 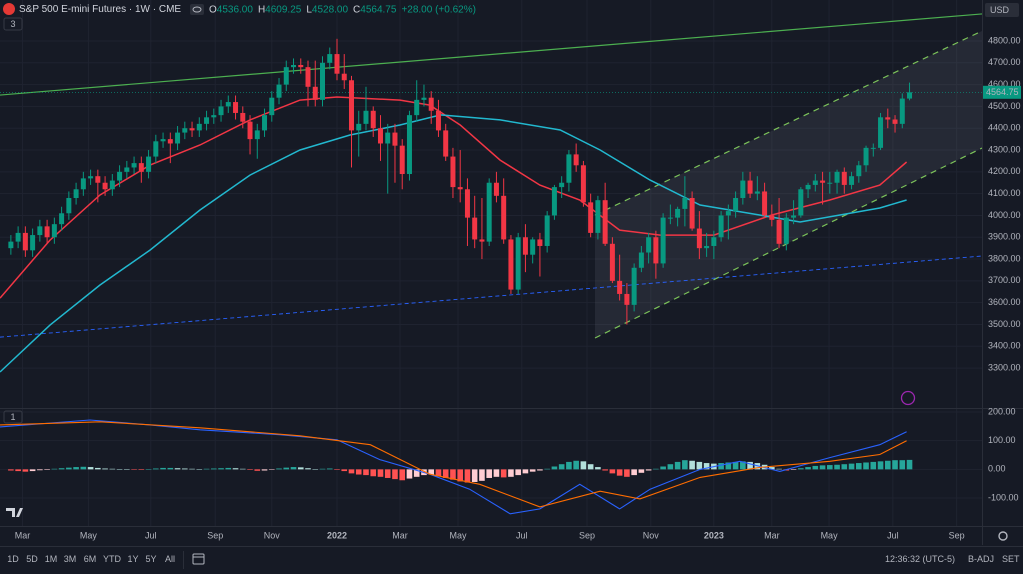 I want to click on settings-button, so click(x=1003, y=536).